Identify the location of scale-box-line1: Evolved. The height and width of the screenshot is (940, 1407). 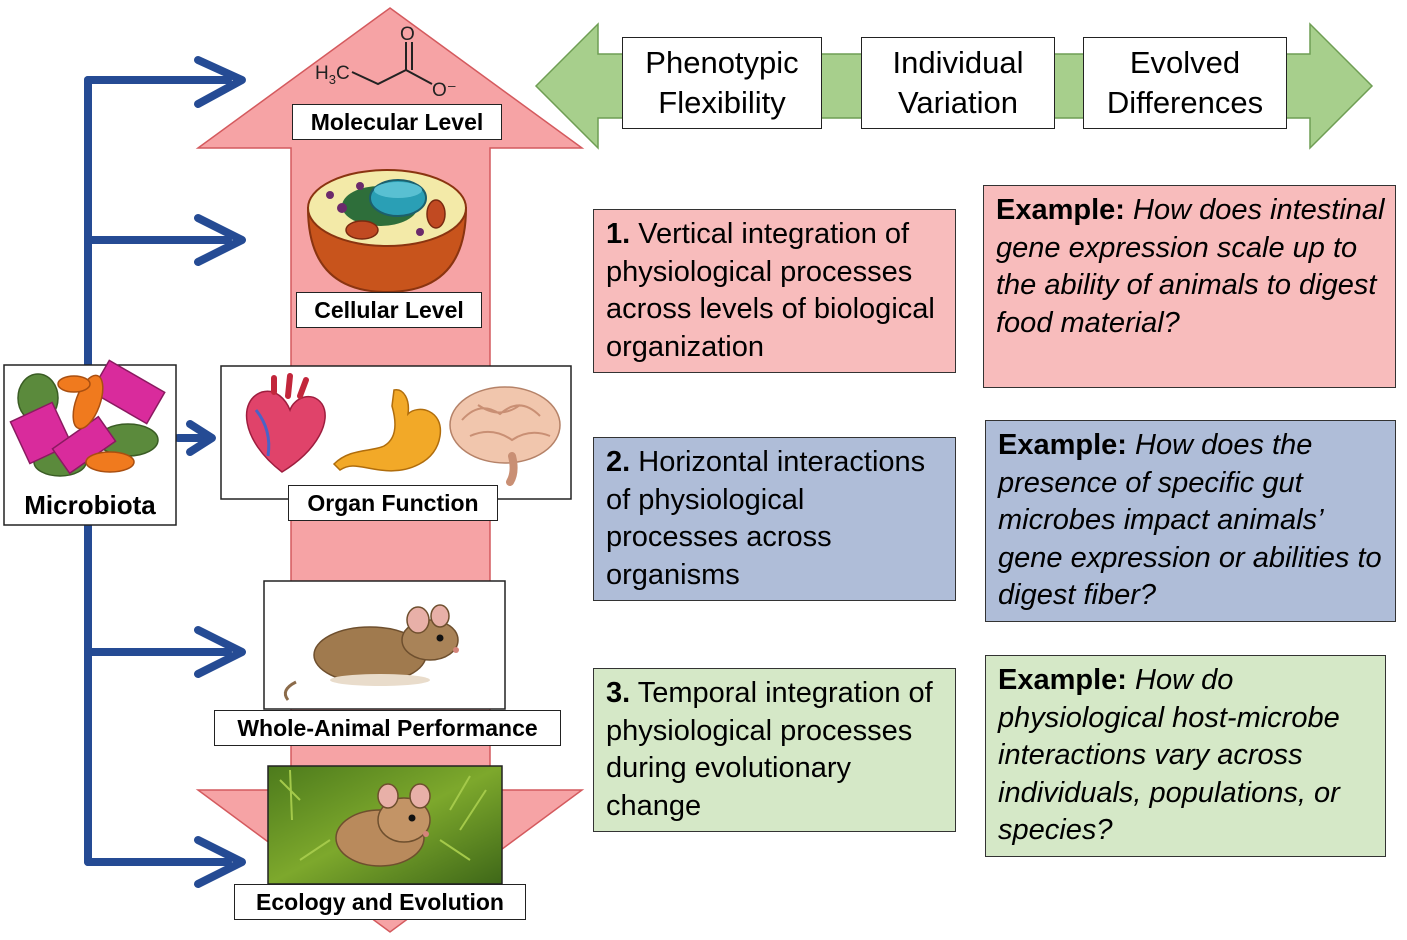
(1185, 62).